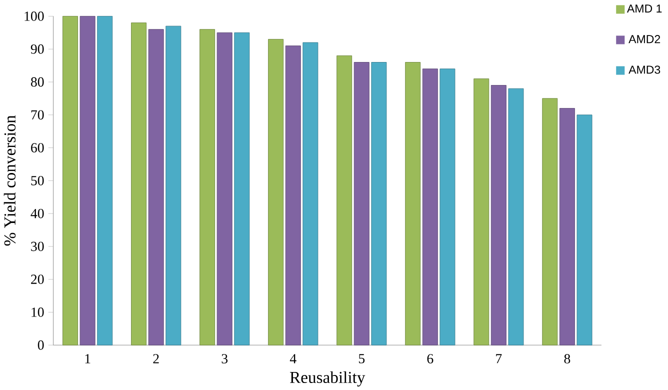 This screenshot has height=390, width=668. I want to click on legend-label: AMD2, so click(644, 38).